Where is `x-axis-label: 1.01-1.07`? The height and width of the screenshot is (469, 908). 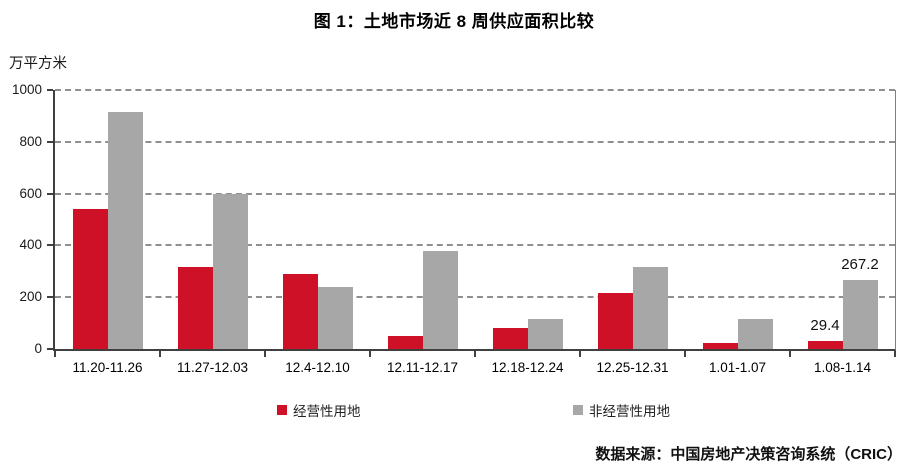 x-axis-label: 1.01-1.07 is located at coordinates (737, 367).